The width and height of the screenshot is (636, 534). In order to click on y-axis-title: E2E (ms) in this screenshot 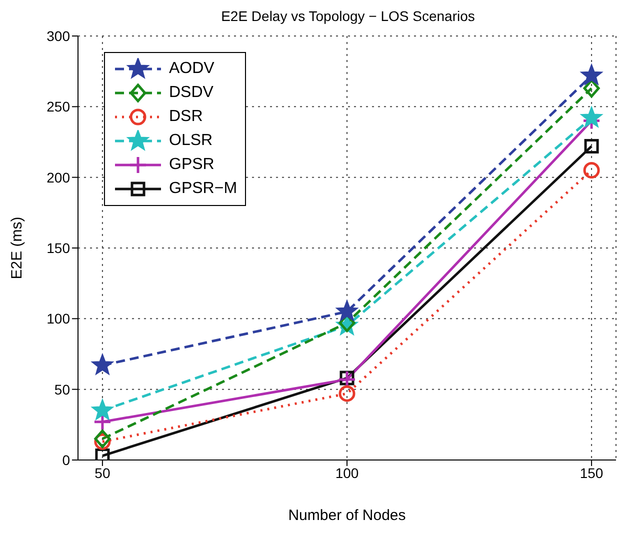, I will do `click(17, 248)`.